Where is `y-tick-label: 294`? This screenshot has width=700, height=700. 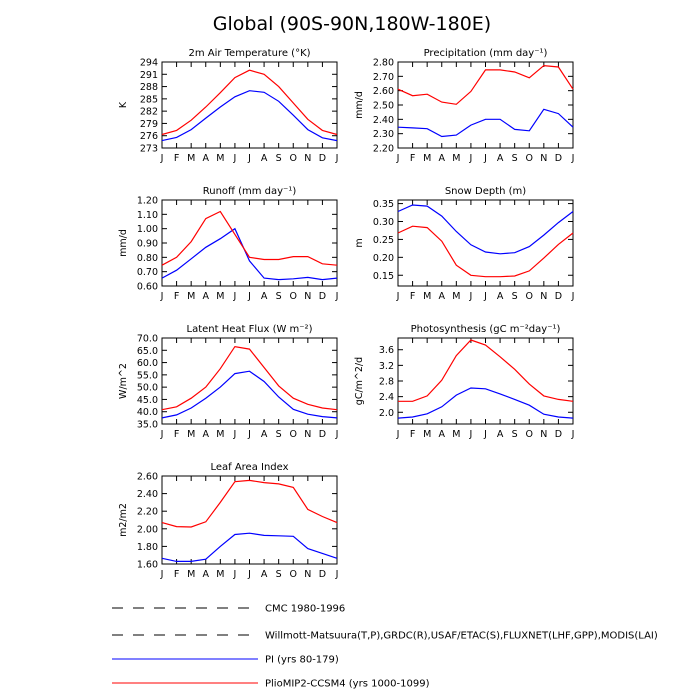 y-tick-label: 294 is located at coordinates (149, 63).